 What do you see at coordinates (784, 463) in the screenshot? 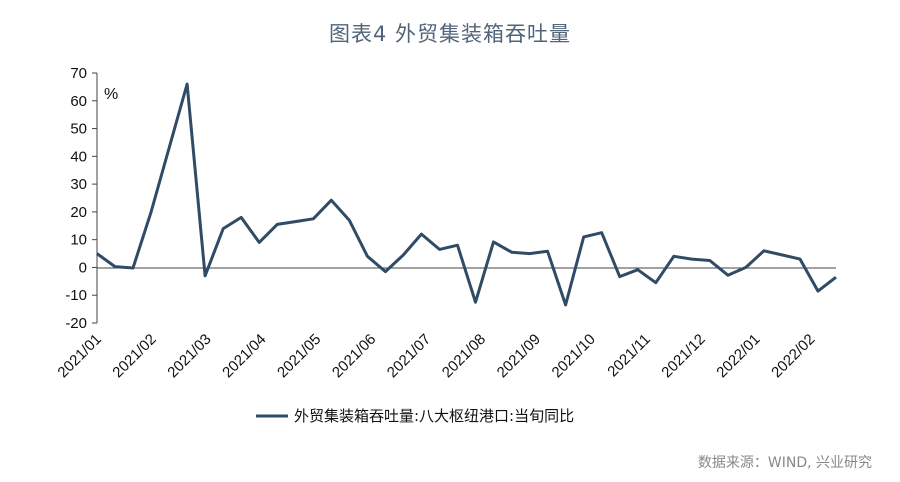
I see `source-note: 数据来源：WIND, 兴业研究` at bounding box center [784, 463].